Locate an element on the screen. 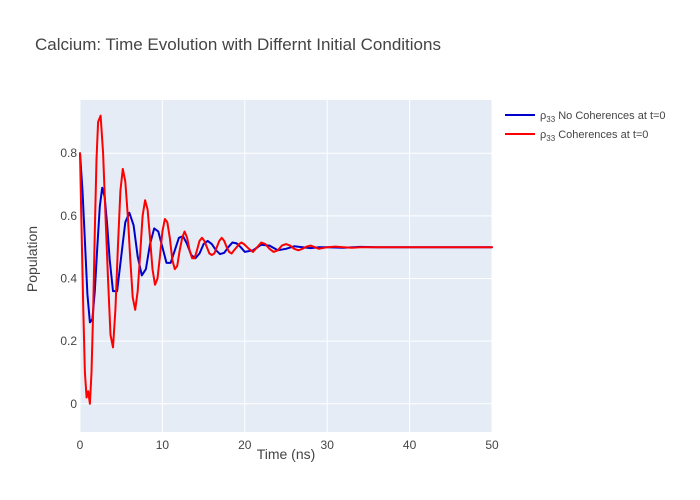 The width and height of the screenshot is (700, 500). x-tick-label: 30 is located at coordinates (328, 445).